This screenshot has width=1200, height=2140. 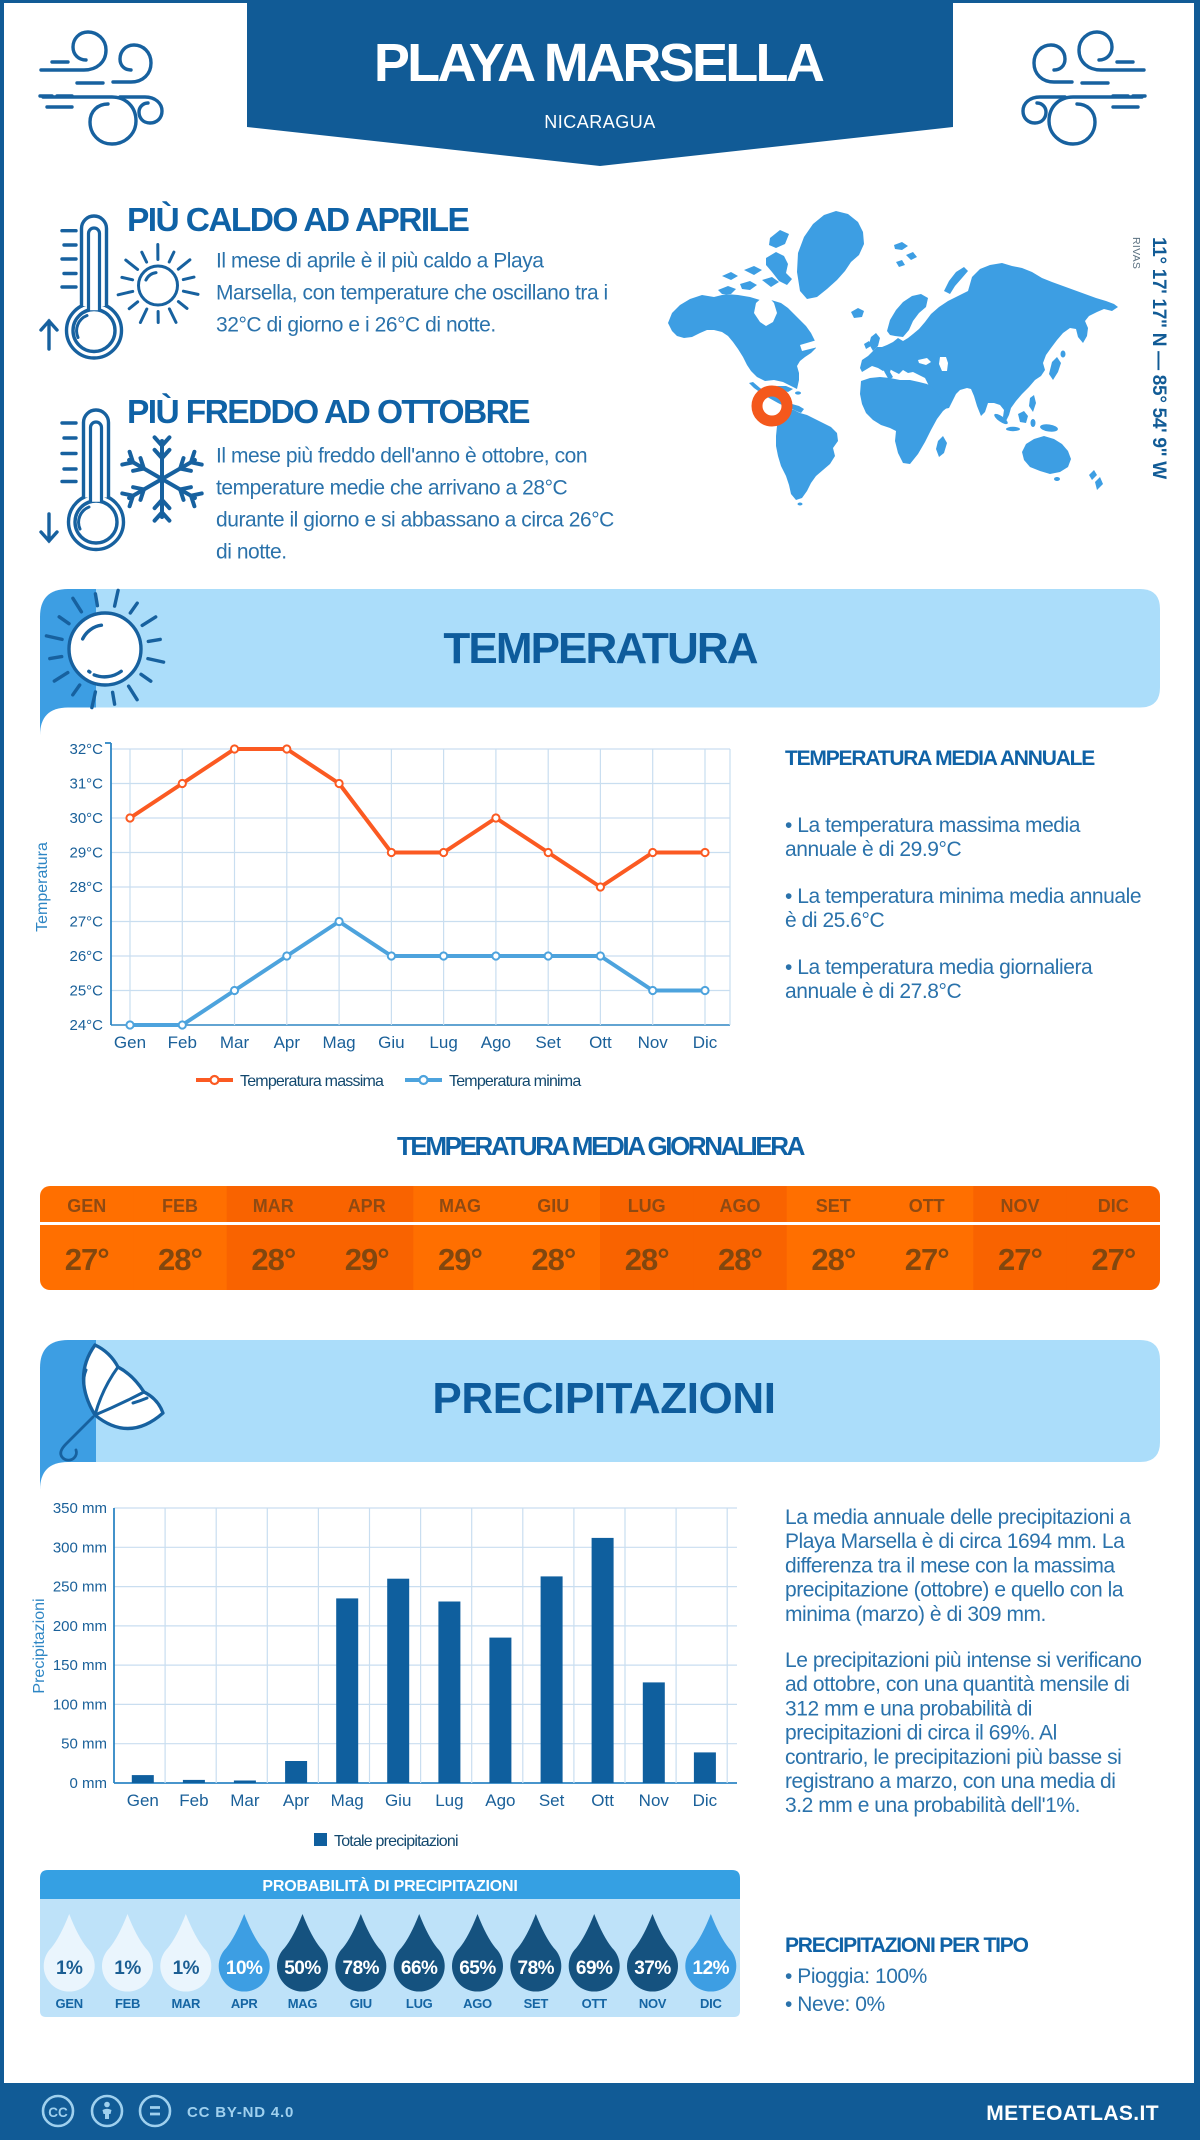 What do you see at coordinates (873, 991) in the screenshot?
I see `svg-text: annuale è di 27.8°C` at bounding box center [873, 991].